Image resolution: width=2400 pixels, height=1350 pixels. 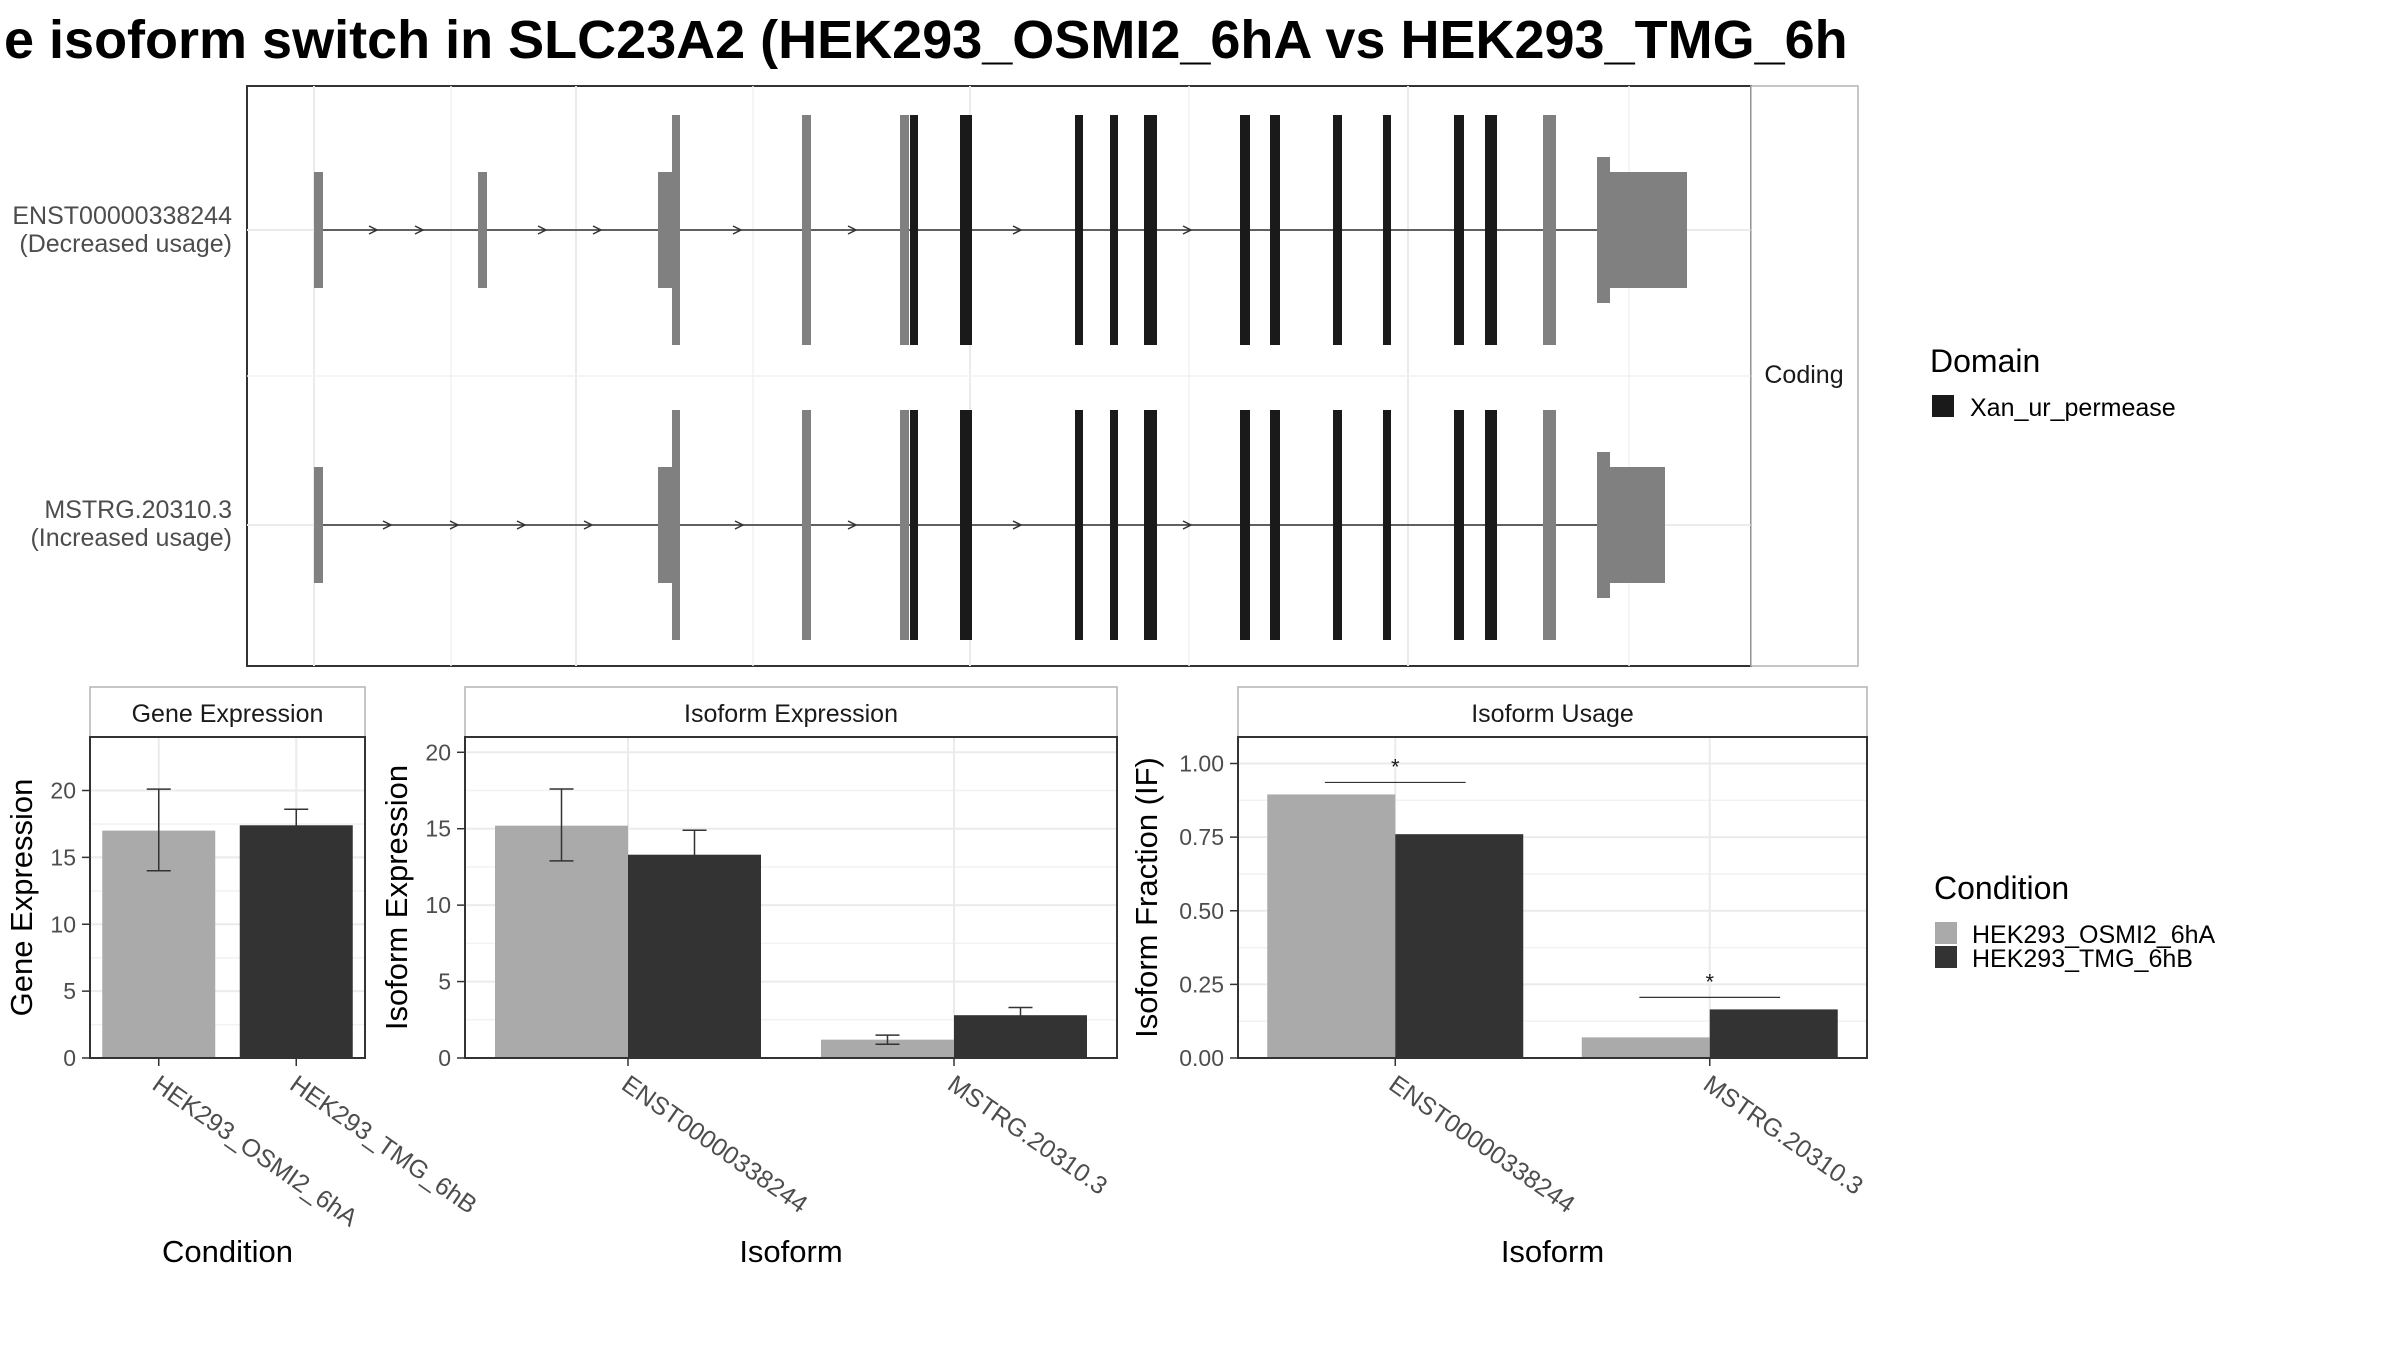 I want to click on domain-legend-label: Xan_ur_permease, so click(x=2073, y=408).